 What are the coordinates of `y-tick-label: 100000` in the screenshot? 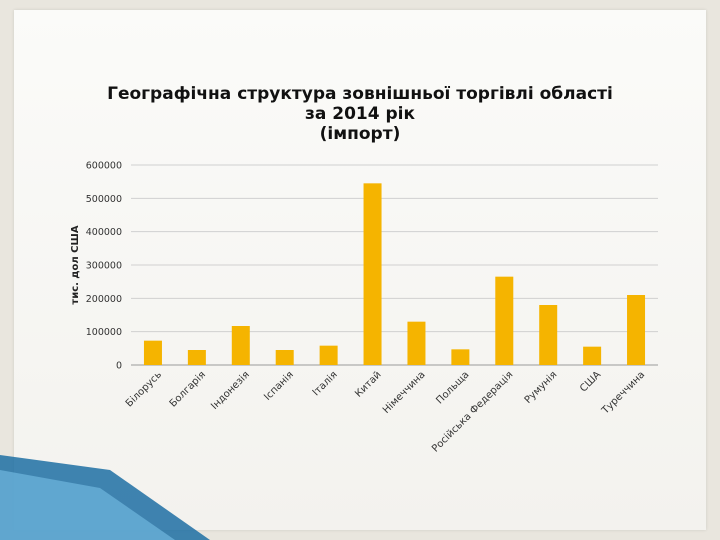 It's located at (104, 332).